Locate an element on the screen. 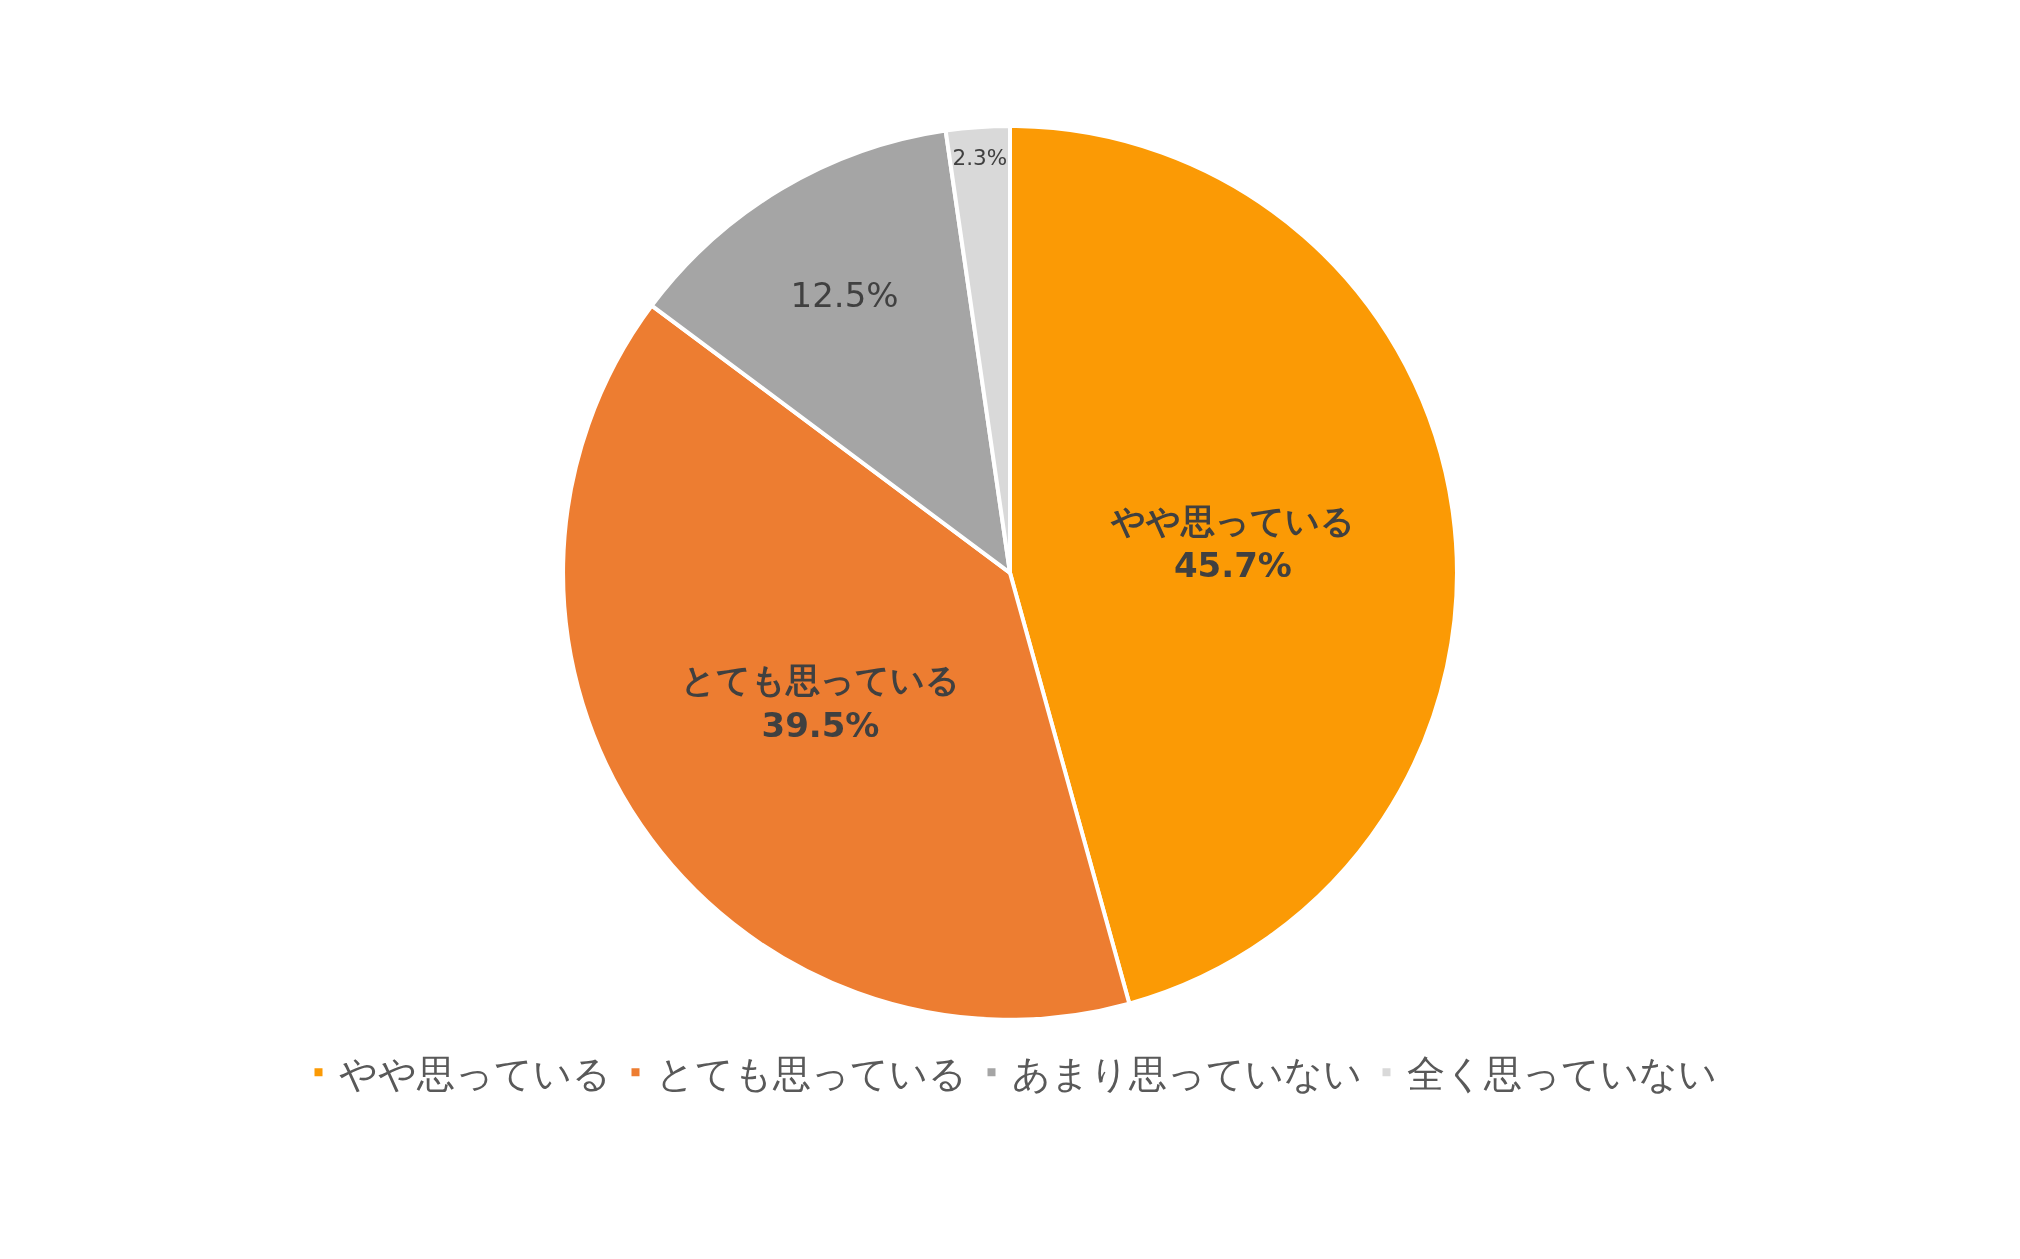  data-label: 12.5% is located at coordinates (844, 295).